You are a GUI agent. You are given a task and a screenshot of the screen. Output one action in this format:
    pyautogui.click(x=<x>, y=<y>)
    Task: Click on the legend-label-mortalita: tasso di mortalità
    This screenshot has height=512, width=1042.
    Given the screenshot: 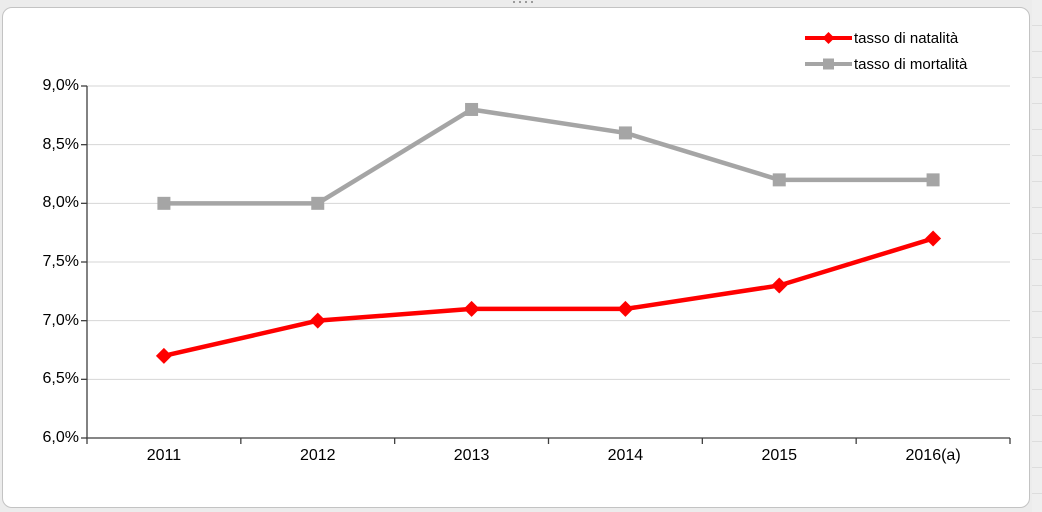 What is the action you would take?
    pyautogui.click(x=911, y=64)
    